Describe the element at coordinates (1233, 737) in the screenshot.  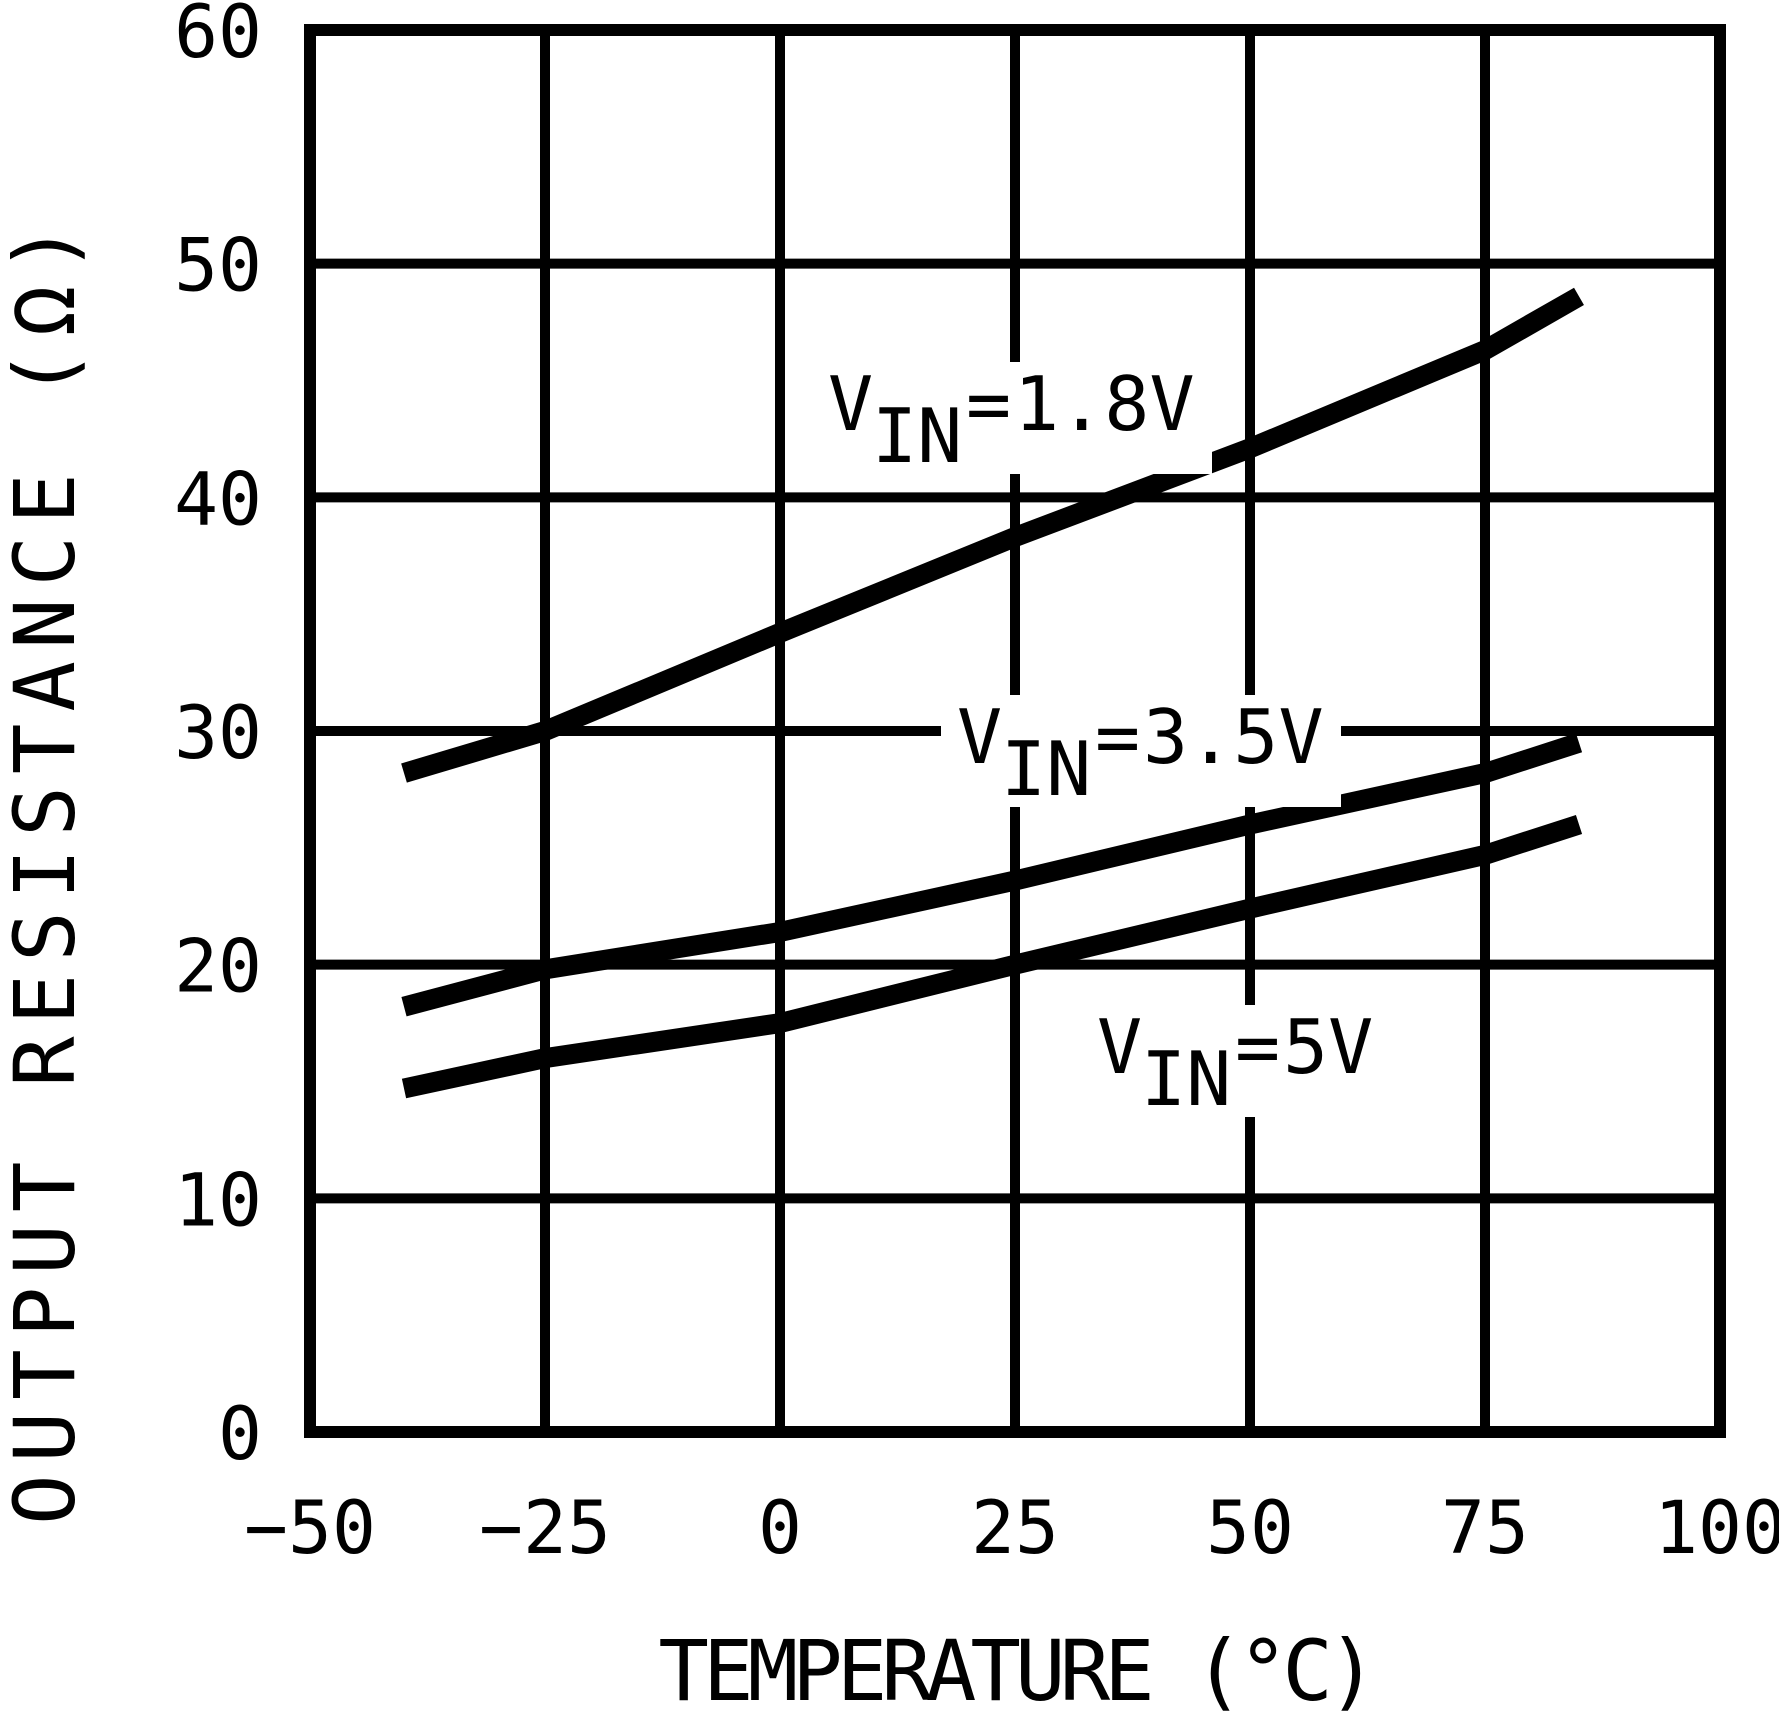
I see `label-value: 3.5V` at that location.